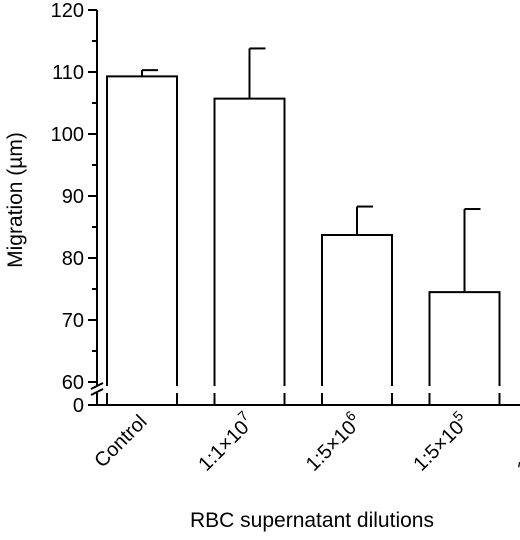  Describe the element at coordinates (225, 441) in the screenshot. I see `x-tick-label: 1:1×107` at that location.